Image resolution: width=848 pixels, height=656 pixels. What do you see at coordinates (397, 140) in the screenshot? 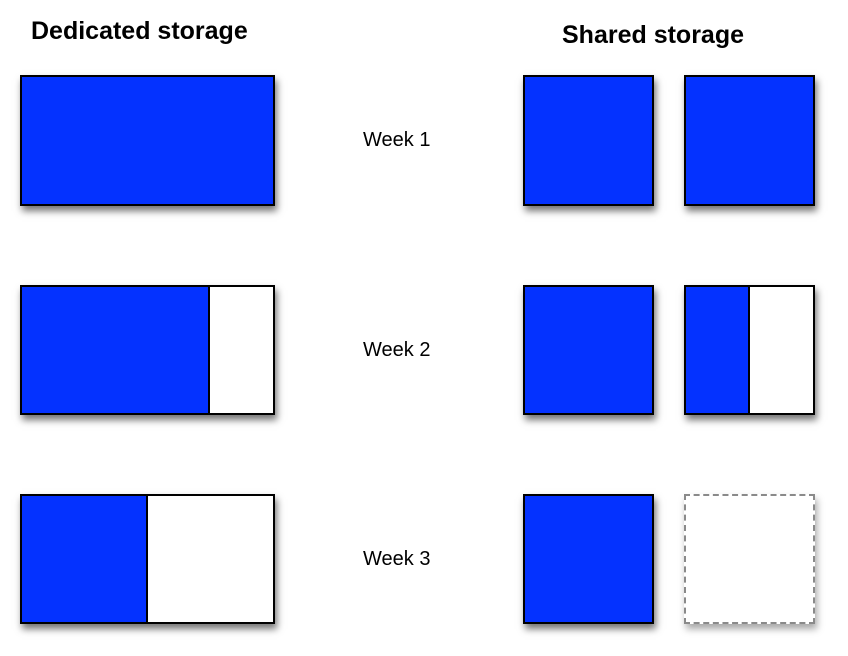
I see `week-1-label: Week 1` at bounding box center [397, 140].